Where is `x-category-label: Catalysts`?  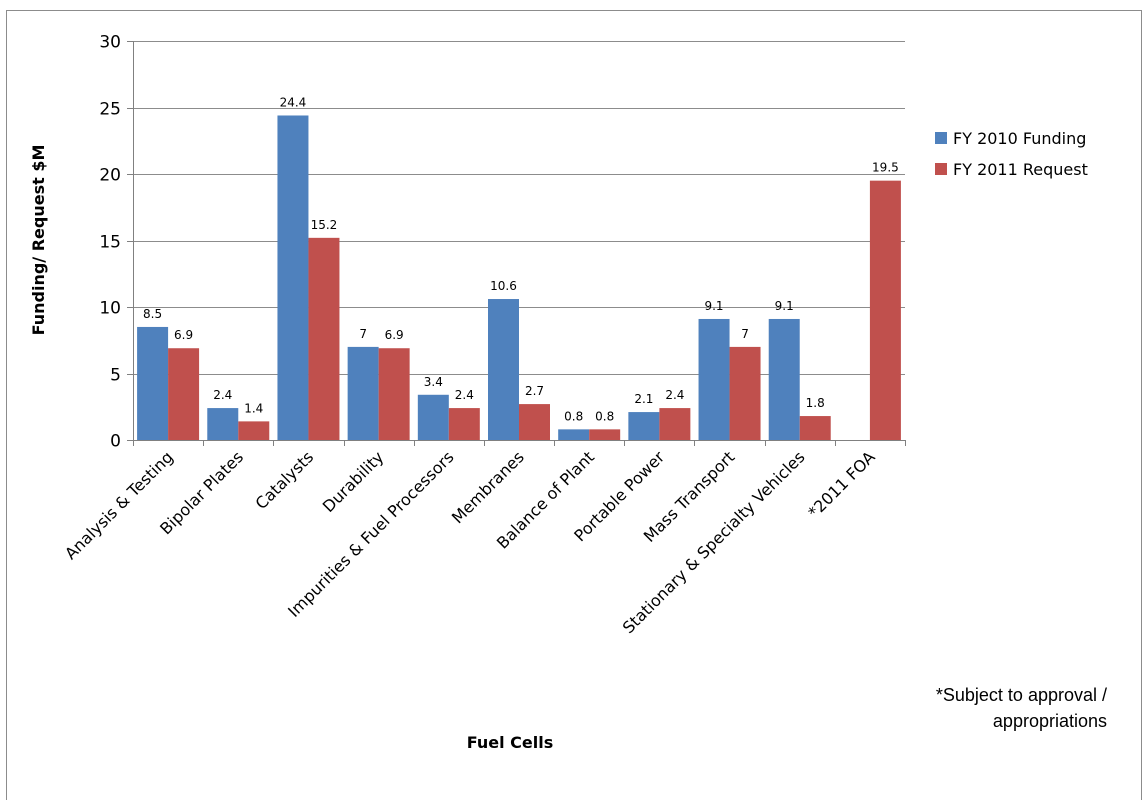
x-category-label: Catalysts is located at coordinates (285, 480).